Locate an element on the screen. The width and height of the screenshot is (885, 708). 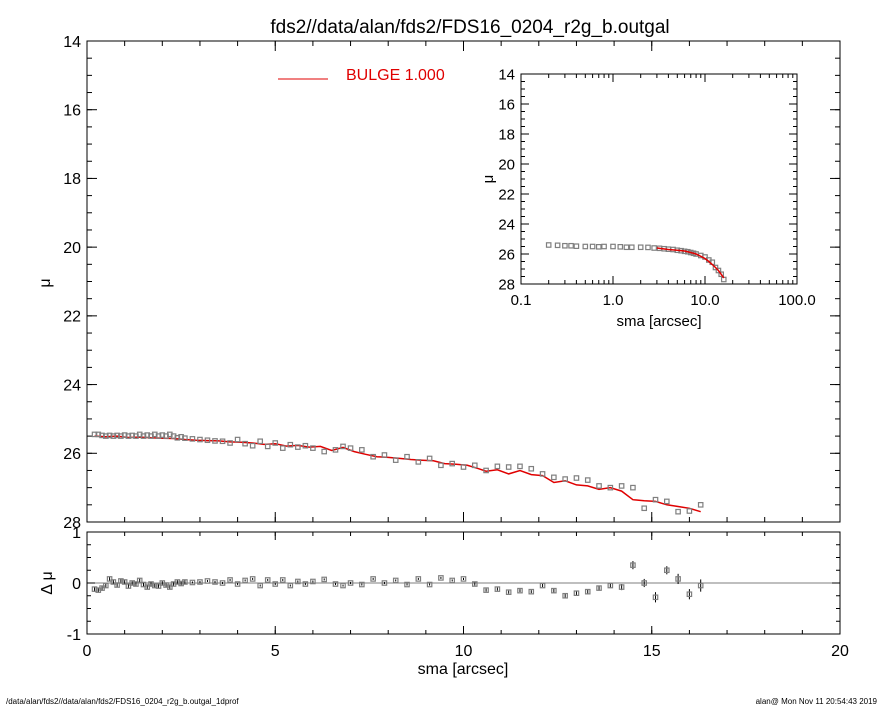
legend-label: BULGE 1.000 is located at coordinates (395, 75).